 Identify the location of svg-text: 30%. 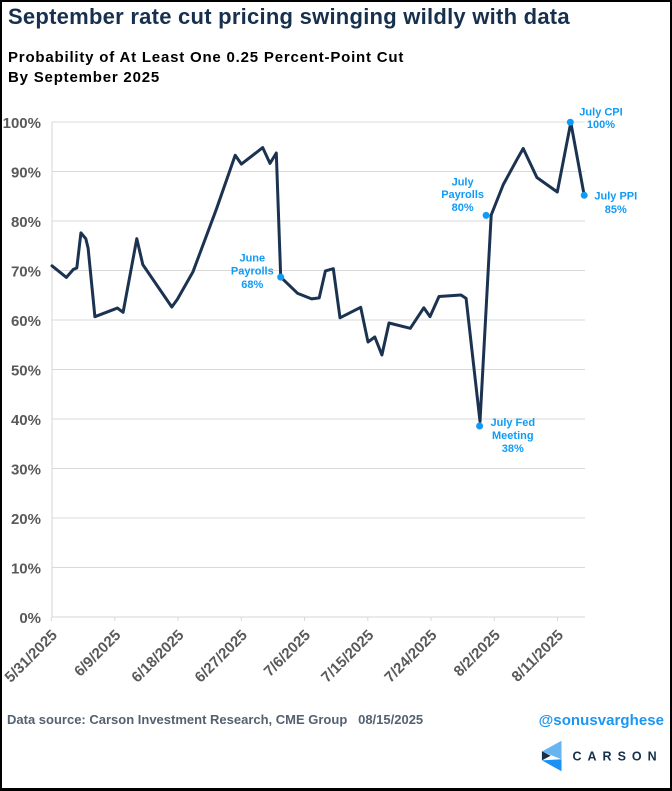
(26, 470).